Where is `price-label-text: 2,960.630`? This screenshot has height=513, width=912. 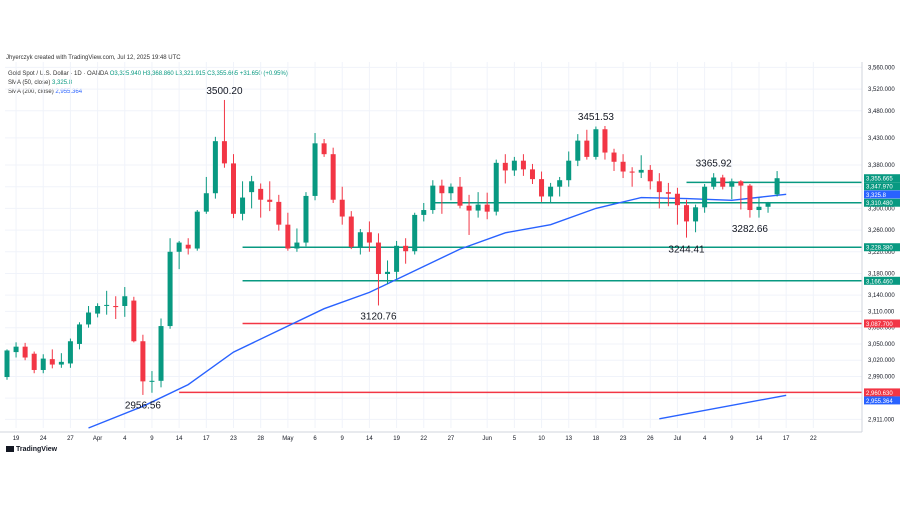 price-label-text: 2,960.630 is located at coordinates (879, 394).